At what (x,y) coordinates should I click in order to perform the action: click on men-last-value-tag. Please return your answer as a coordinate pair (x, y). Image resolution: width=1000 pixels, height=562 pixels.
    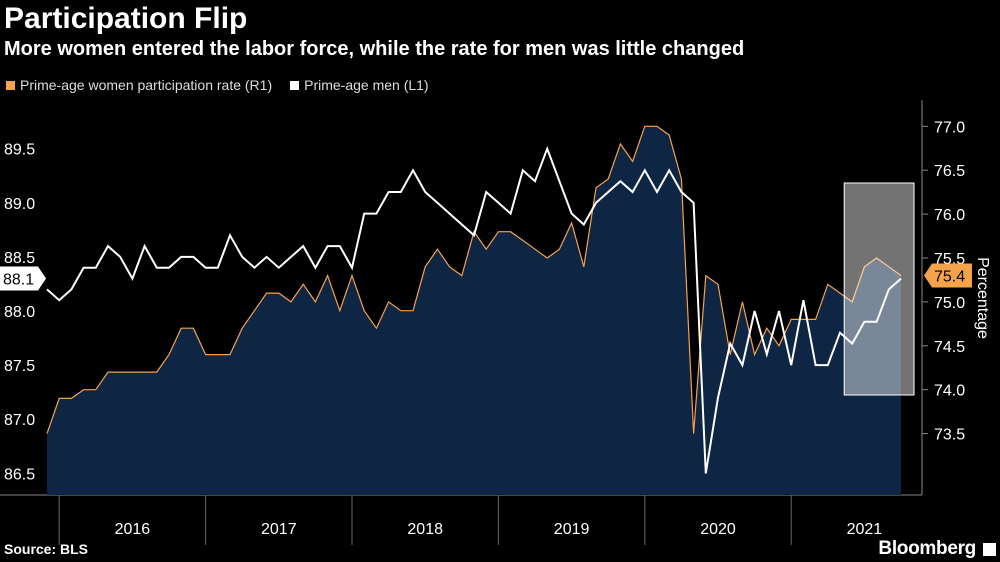
    Looking at the image, I should click on (23, 278).